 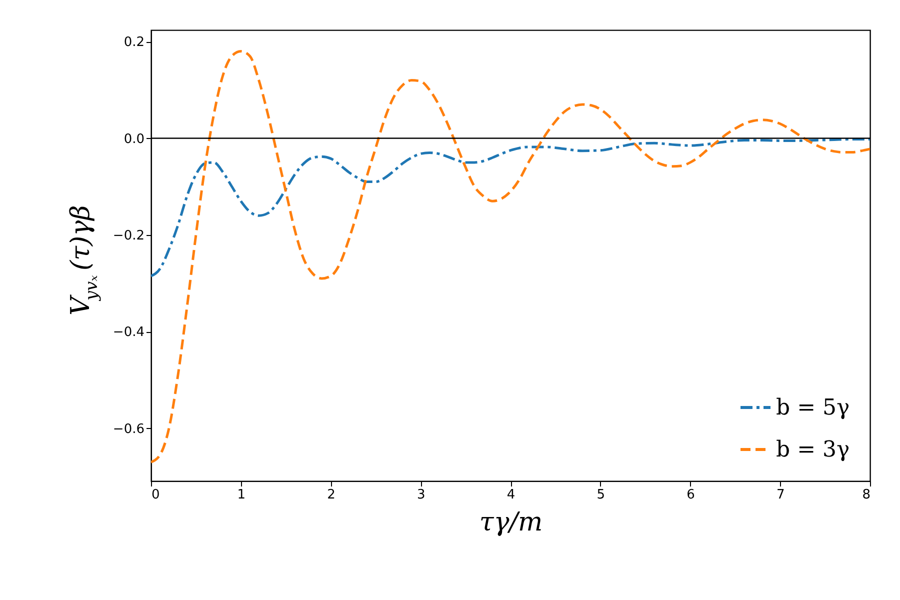 What do you see at coordinates (134, 139) in the screenshot?
I see `y-tick-label: 0.0` at bounding box center [134, 139].